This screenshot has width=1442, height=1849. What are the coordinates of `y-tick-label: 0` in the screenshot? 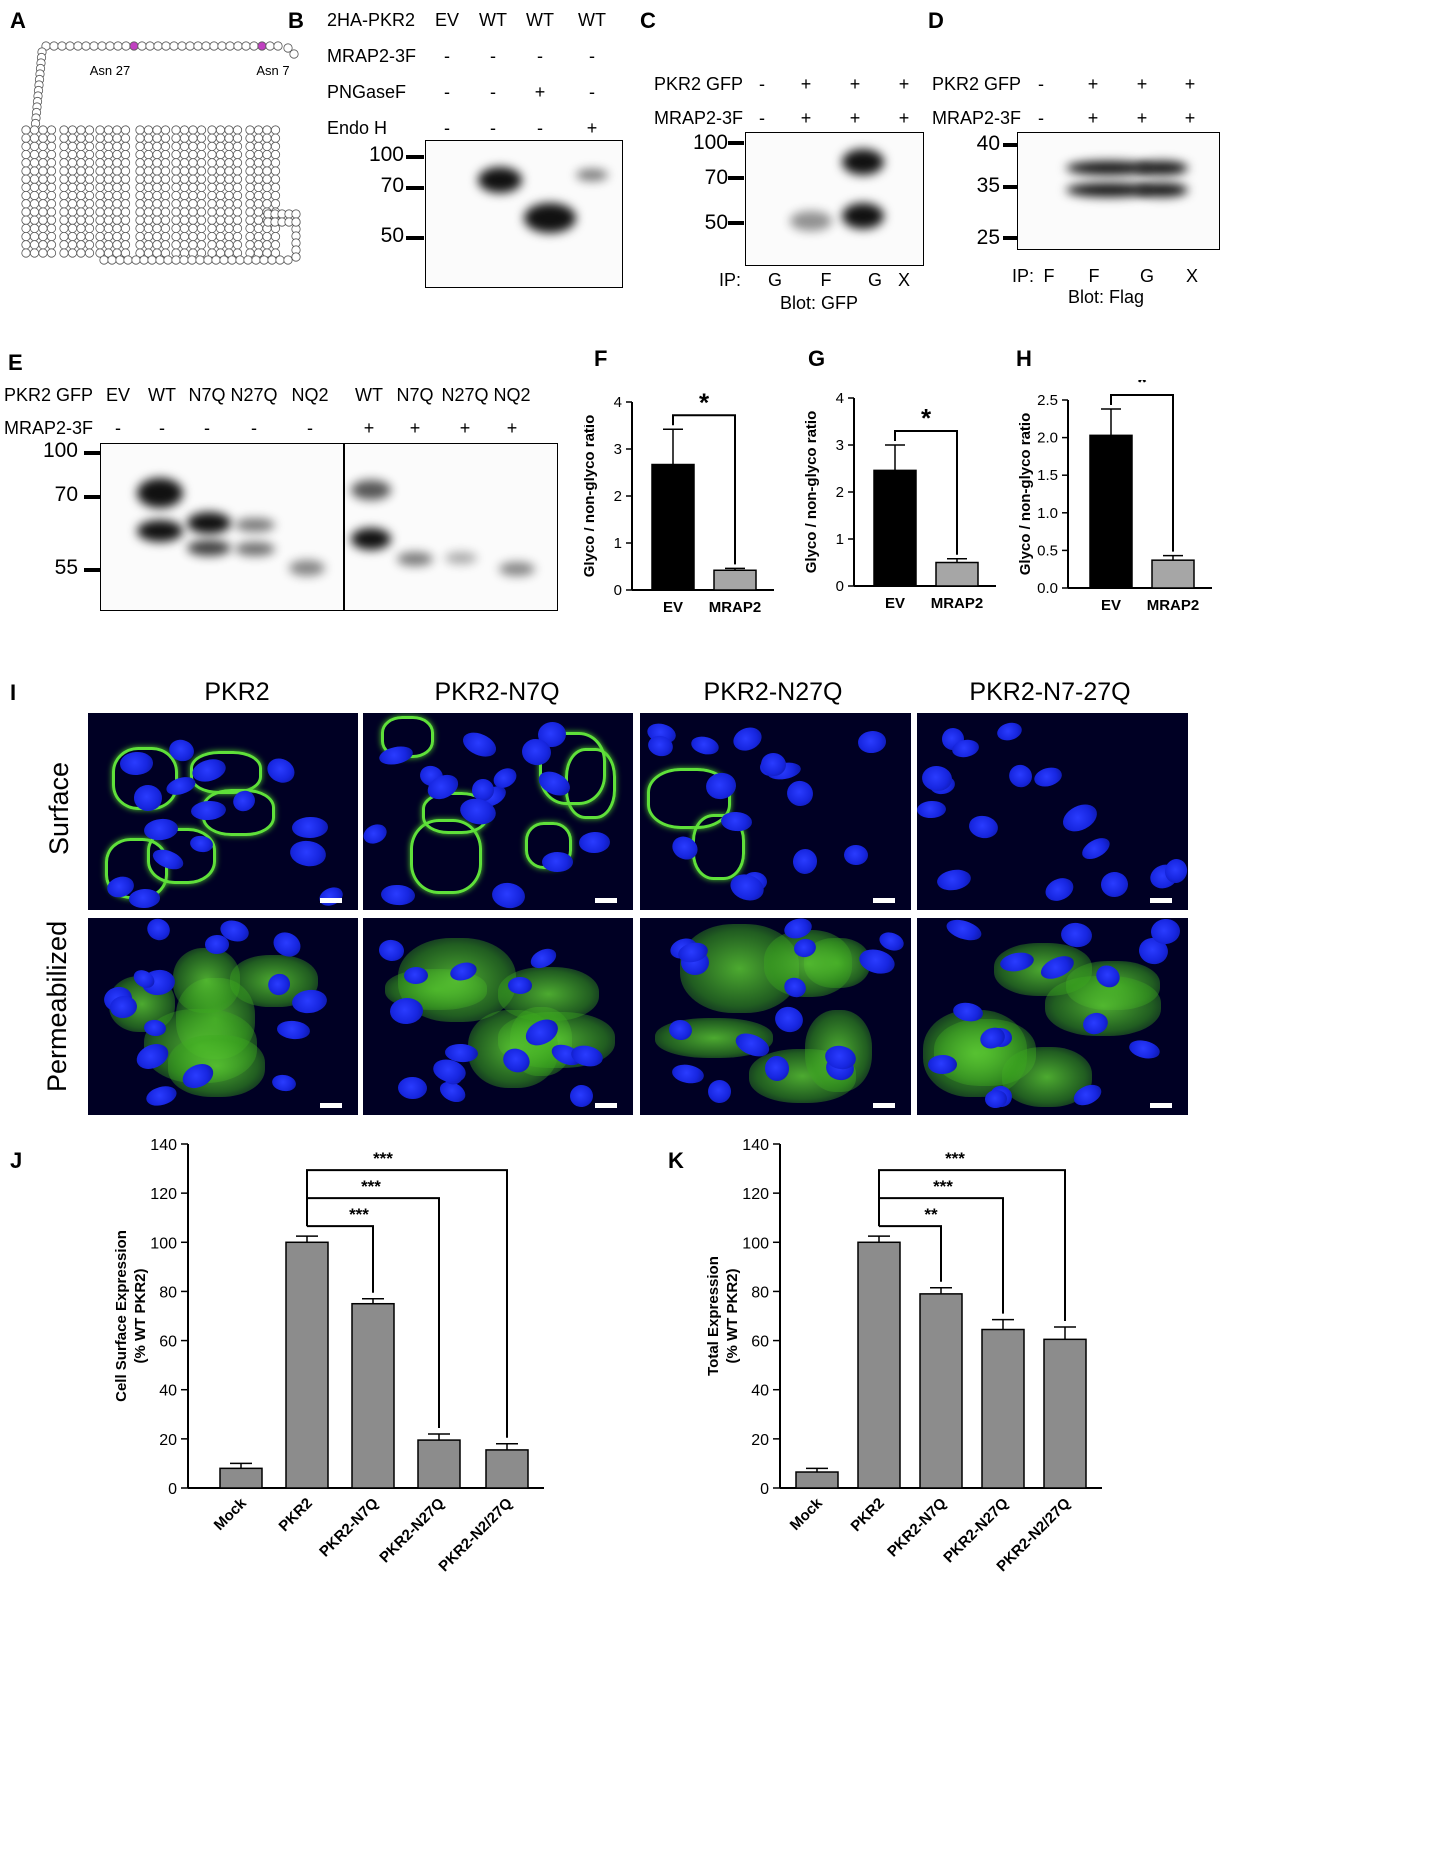 It's located at (764, 1489).